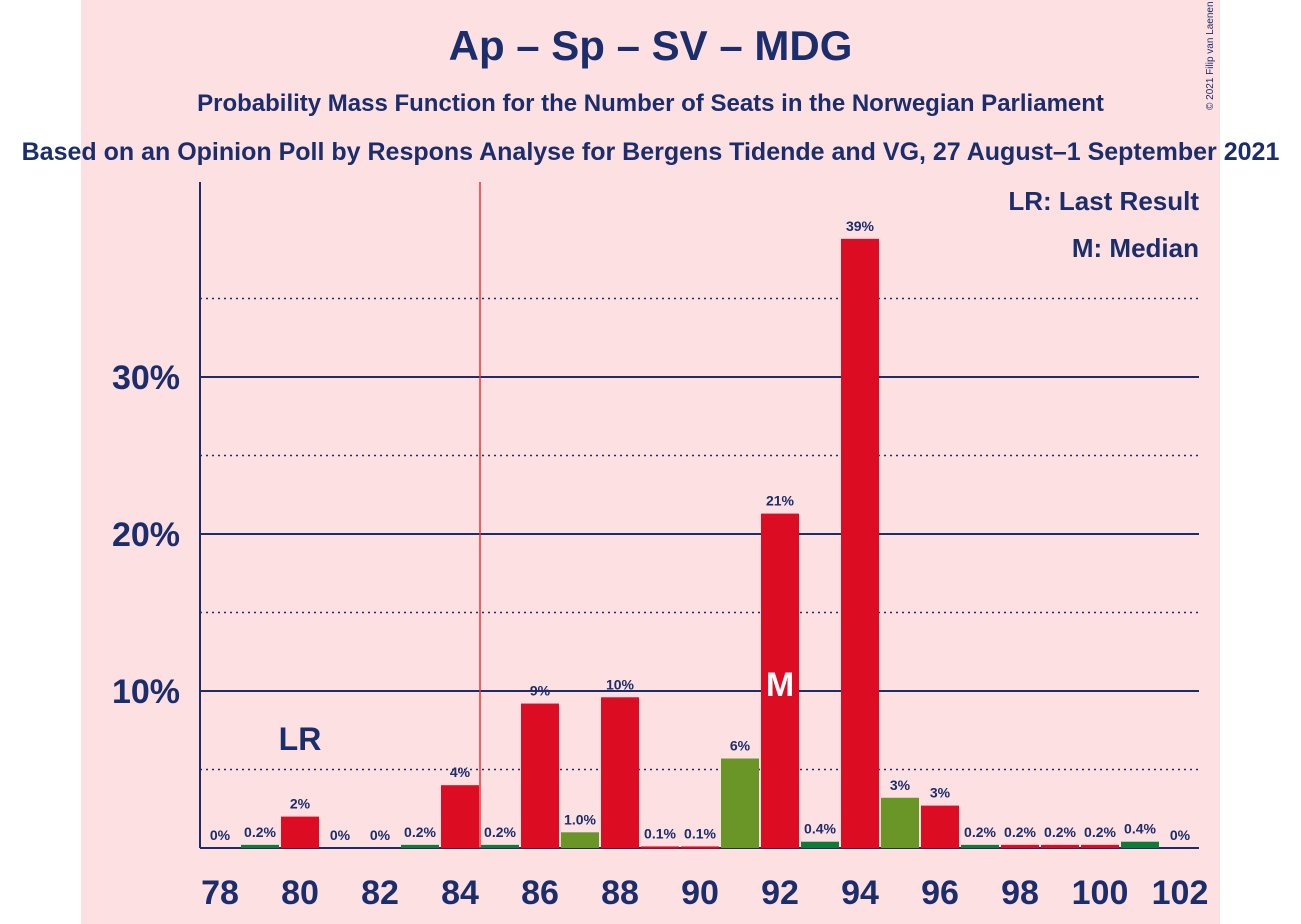 Image resolution: width=1301 pixels, height=924 pixels. I want to click on x-tick-label: 88, so click(620, 893).